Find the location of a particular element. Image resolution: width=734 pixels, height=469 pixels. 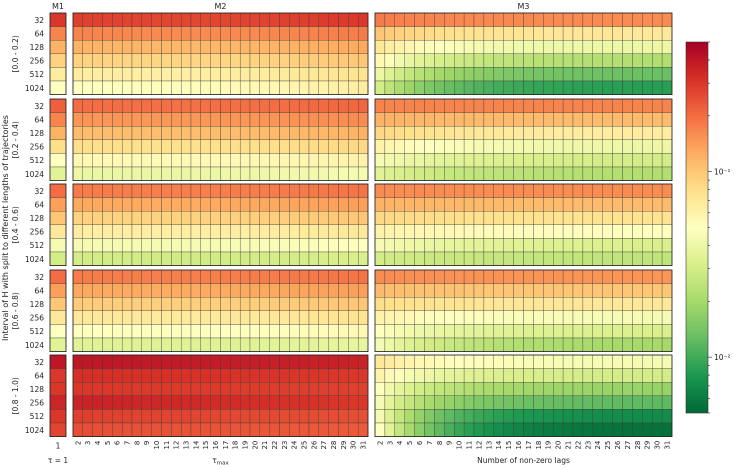

row-label-length: 32 is located at coordinates (39, 106).